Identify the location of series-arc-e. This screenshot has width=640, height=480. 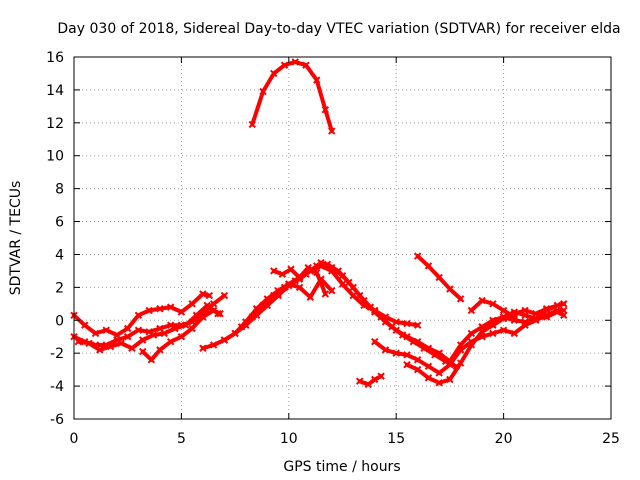
(310, 307).